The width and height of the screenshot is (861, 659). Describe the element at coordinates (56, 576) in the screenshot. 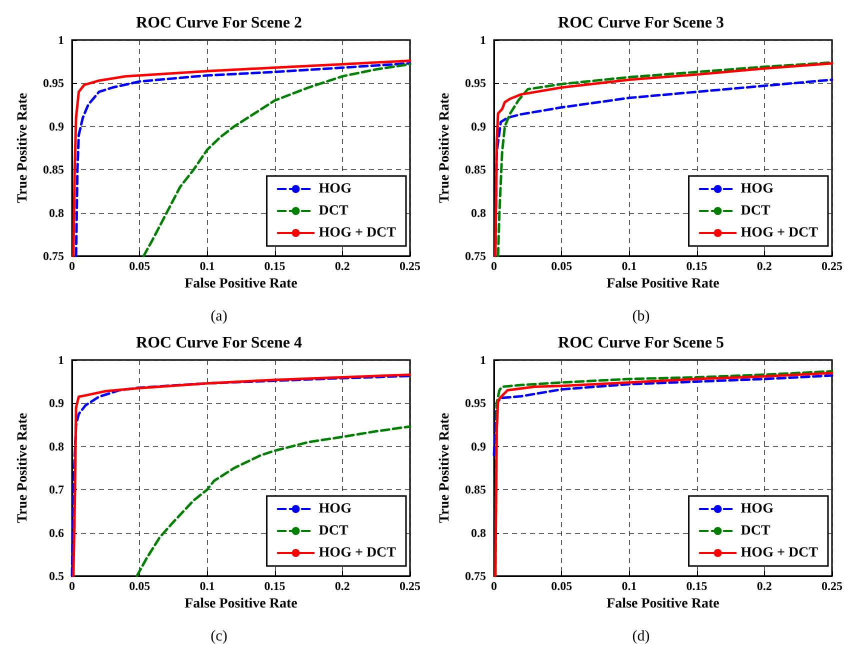

I see `y-tick-label: 0.5` at that location.